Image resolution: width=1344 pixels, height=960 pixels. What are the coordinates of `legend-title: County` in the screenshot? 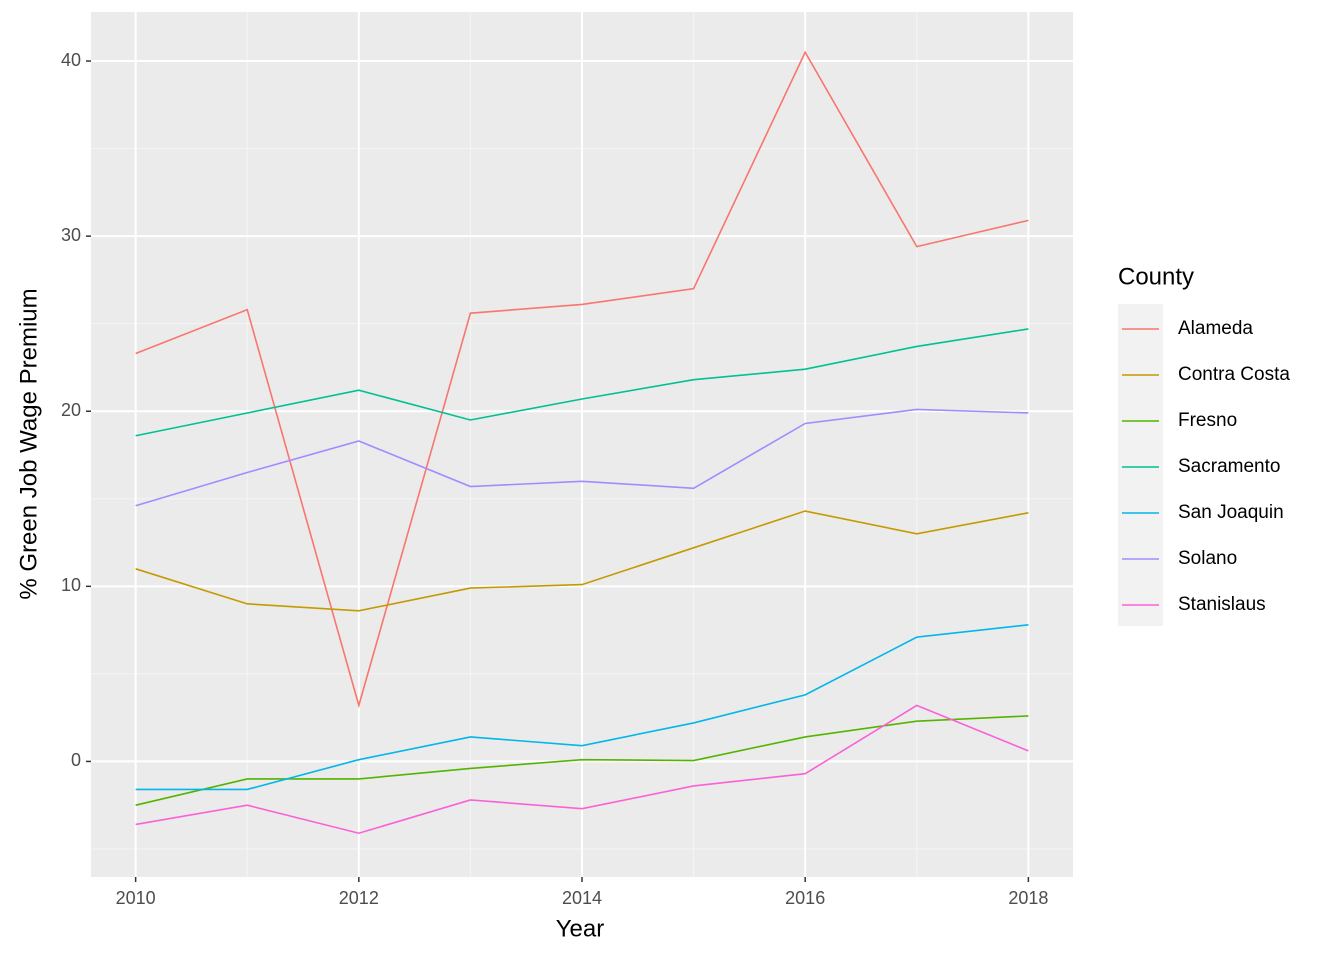 It's located at (1156, 276).